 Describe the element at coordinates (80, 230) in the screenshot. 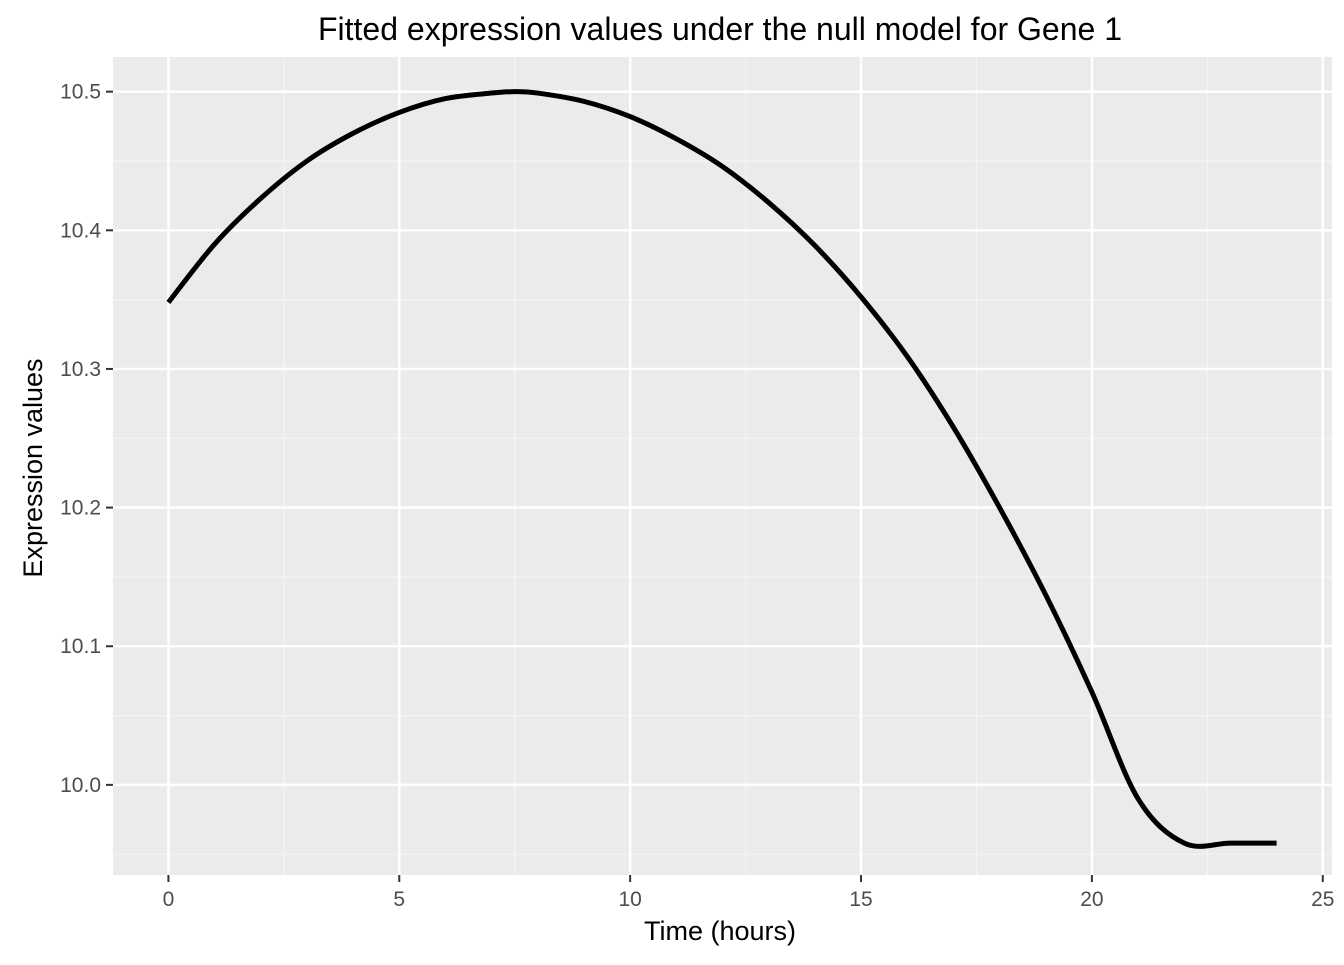

I see `y-tick-label: 10.4` at that location.